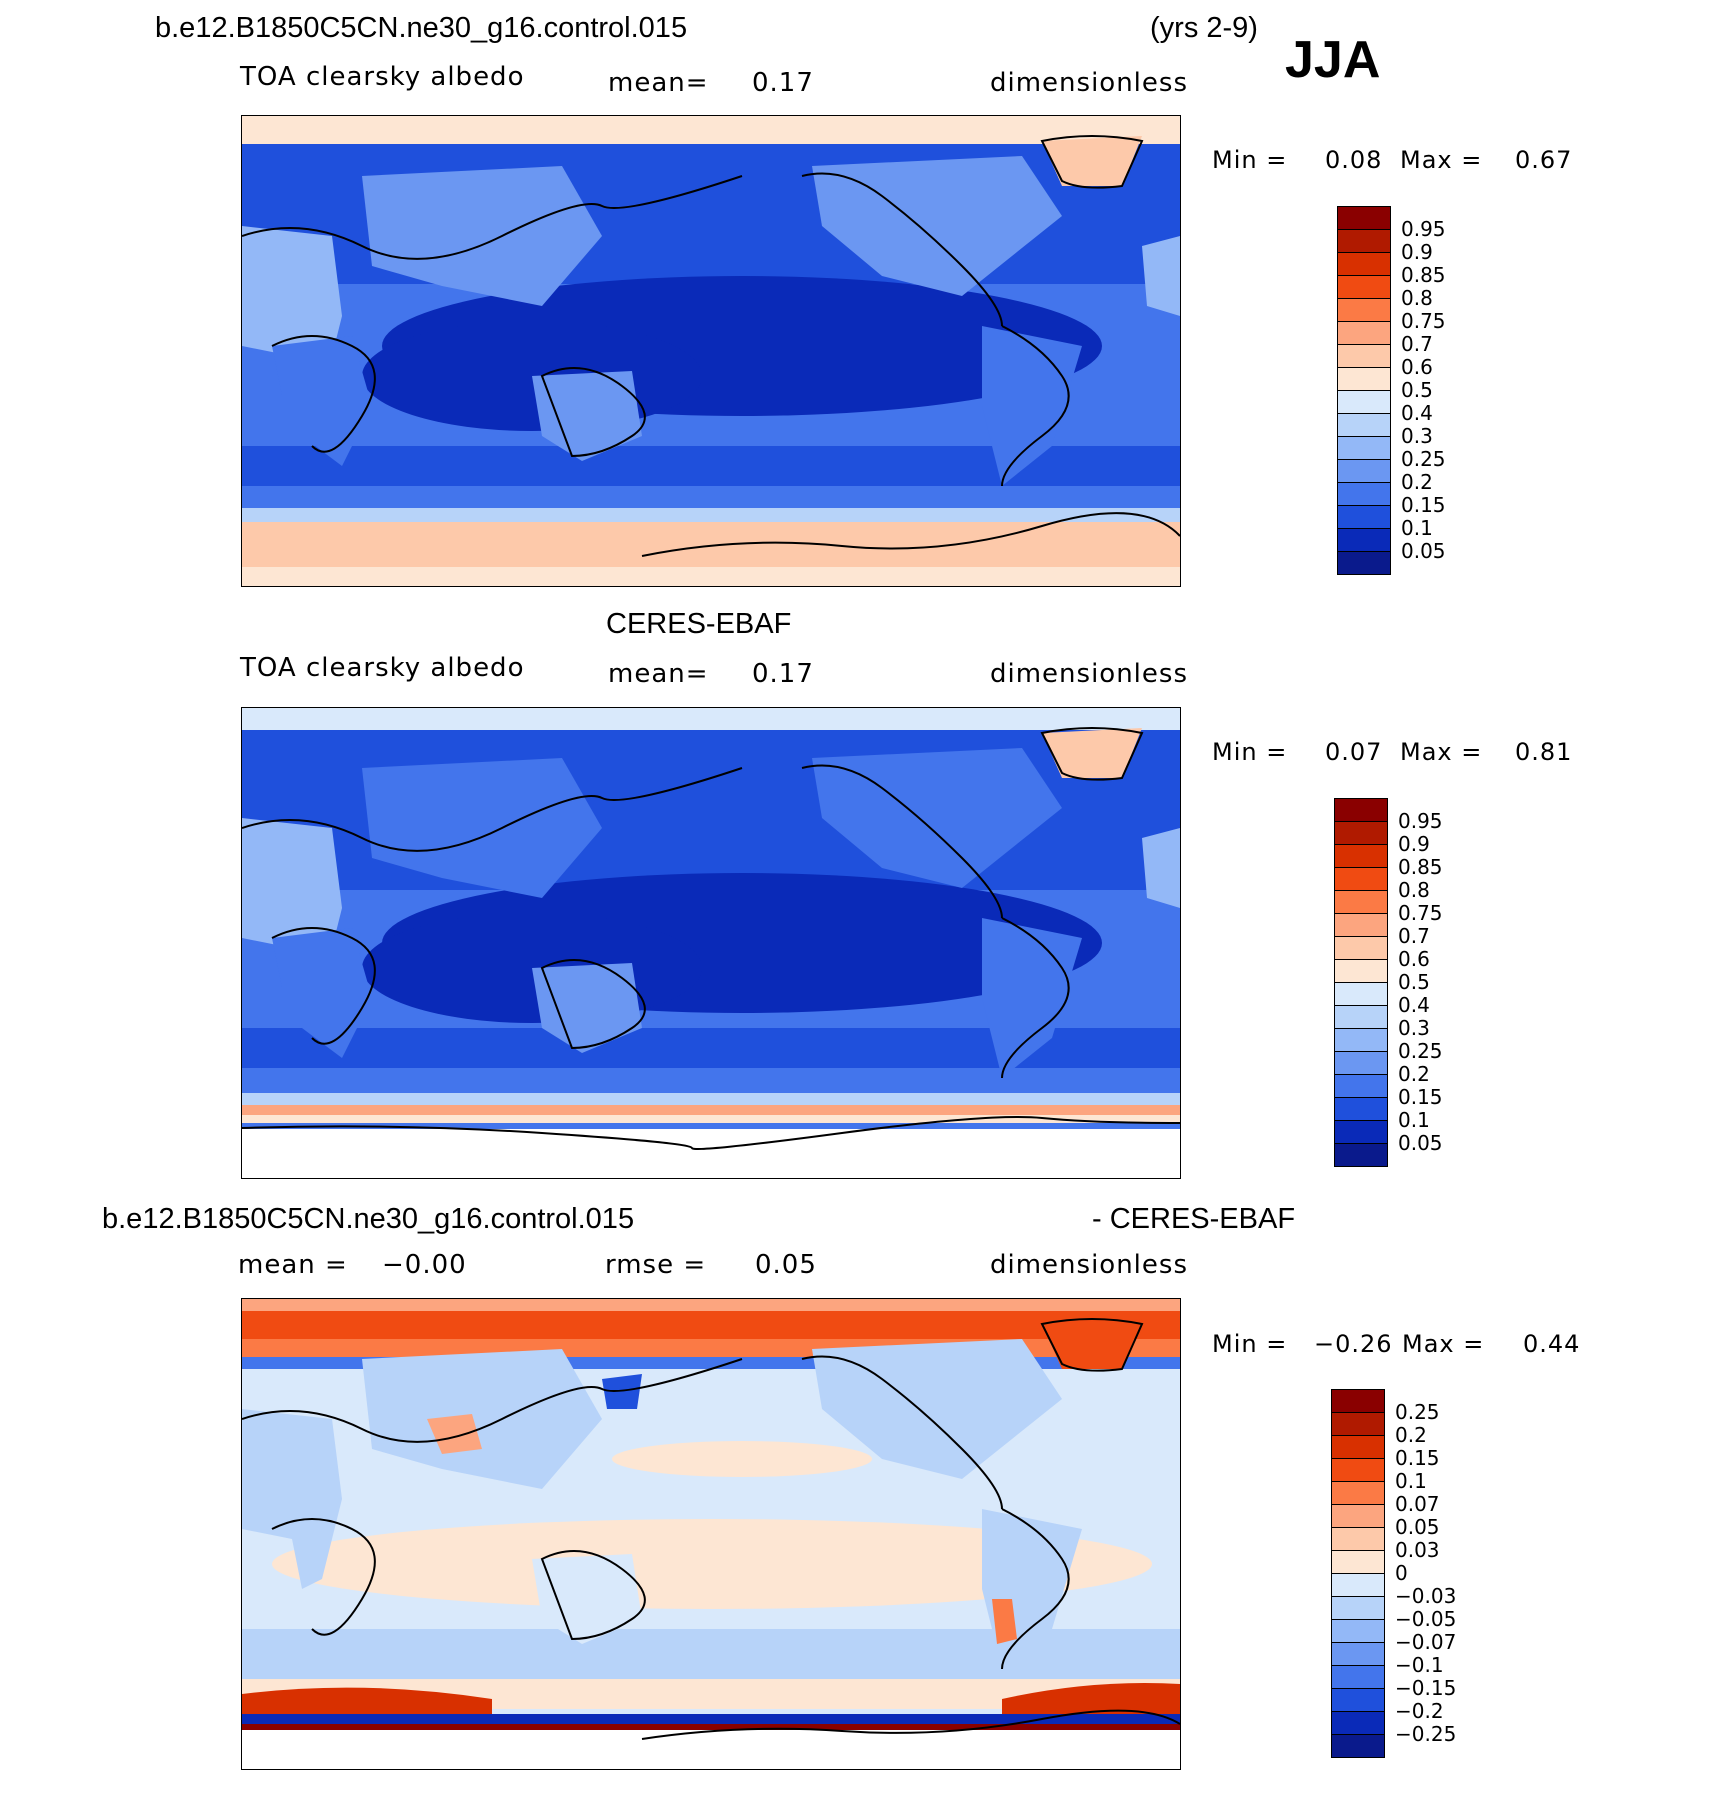 This screenshot has height=1803, width=1710. I want to click on season-label: JJA, so click(1333, 60).